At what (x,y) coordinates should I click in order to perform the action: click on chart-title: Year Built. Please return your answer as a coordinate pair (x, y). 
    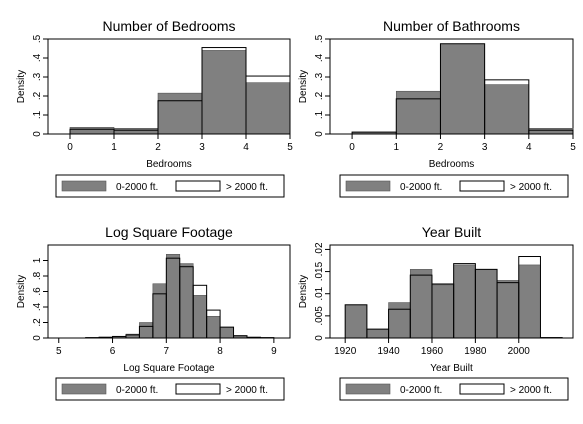
    Looking at the image, I should click on (452, 232).